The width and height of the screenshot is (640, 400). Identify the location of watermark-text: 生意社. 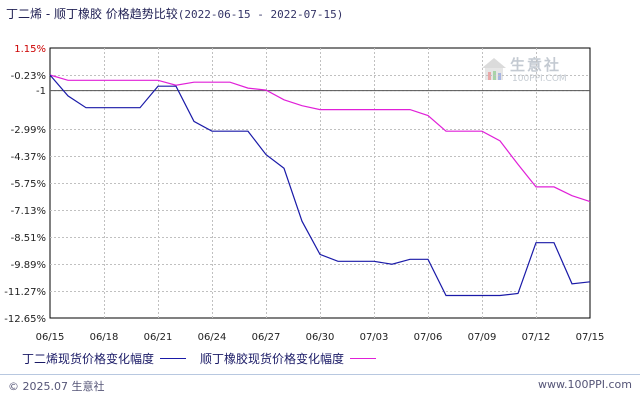
(536, 65).